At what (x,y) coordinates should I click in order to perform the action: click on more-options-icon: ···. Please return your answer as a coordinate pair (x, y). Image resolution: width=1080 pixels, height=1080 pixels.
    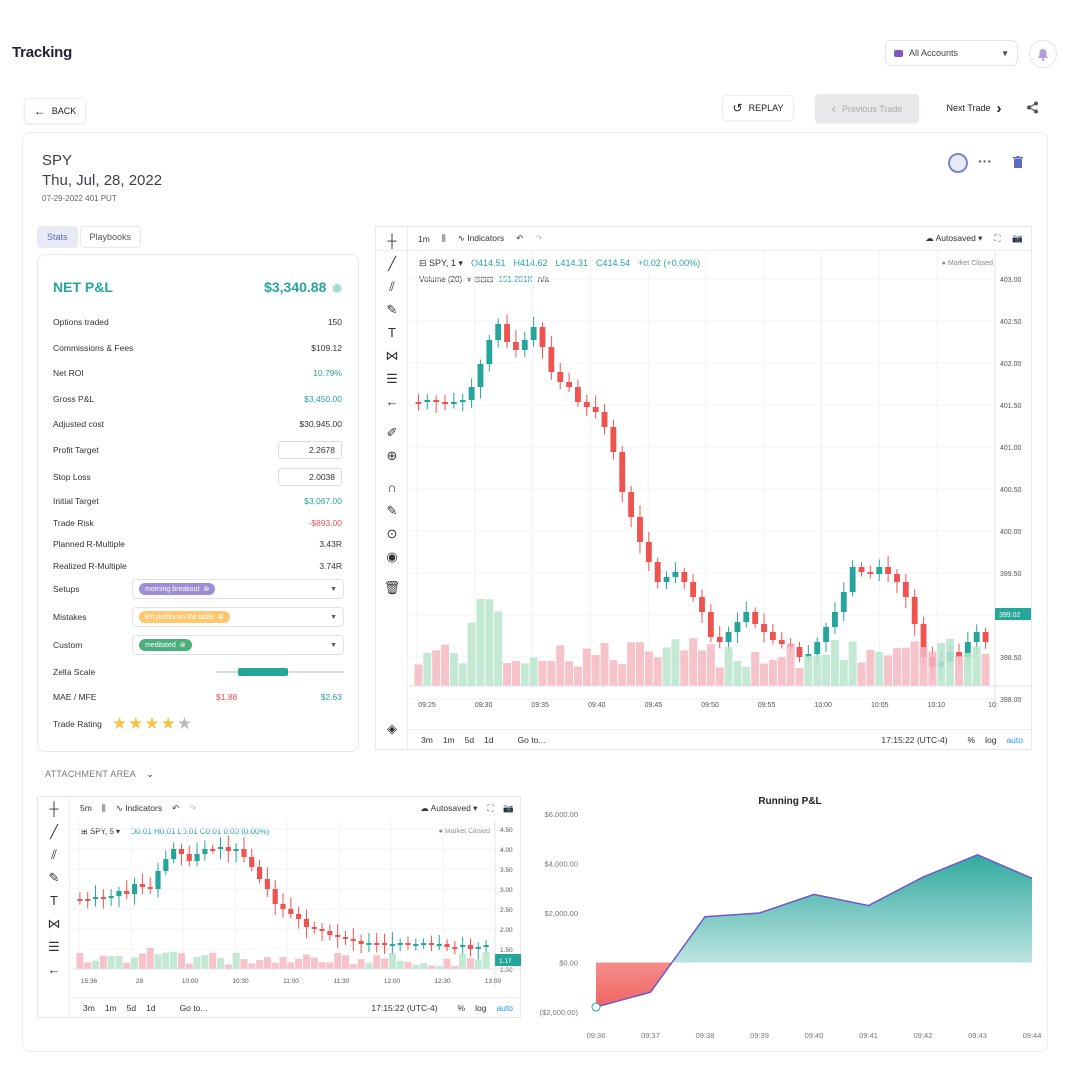
    Looking at the image, I should click on (985, 161).